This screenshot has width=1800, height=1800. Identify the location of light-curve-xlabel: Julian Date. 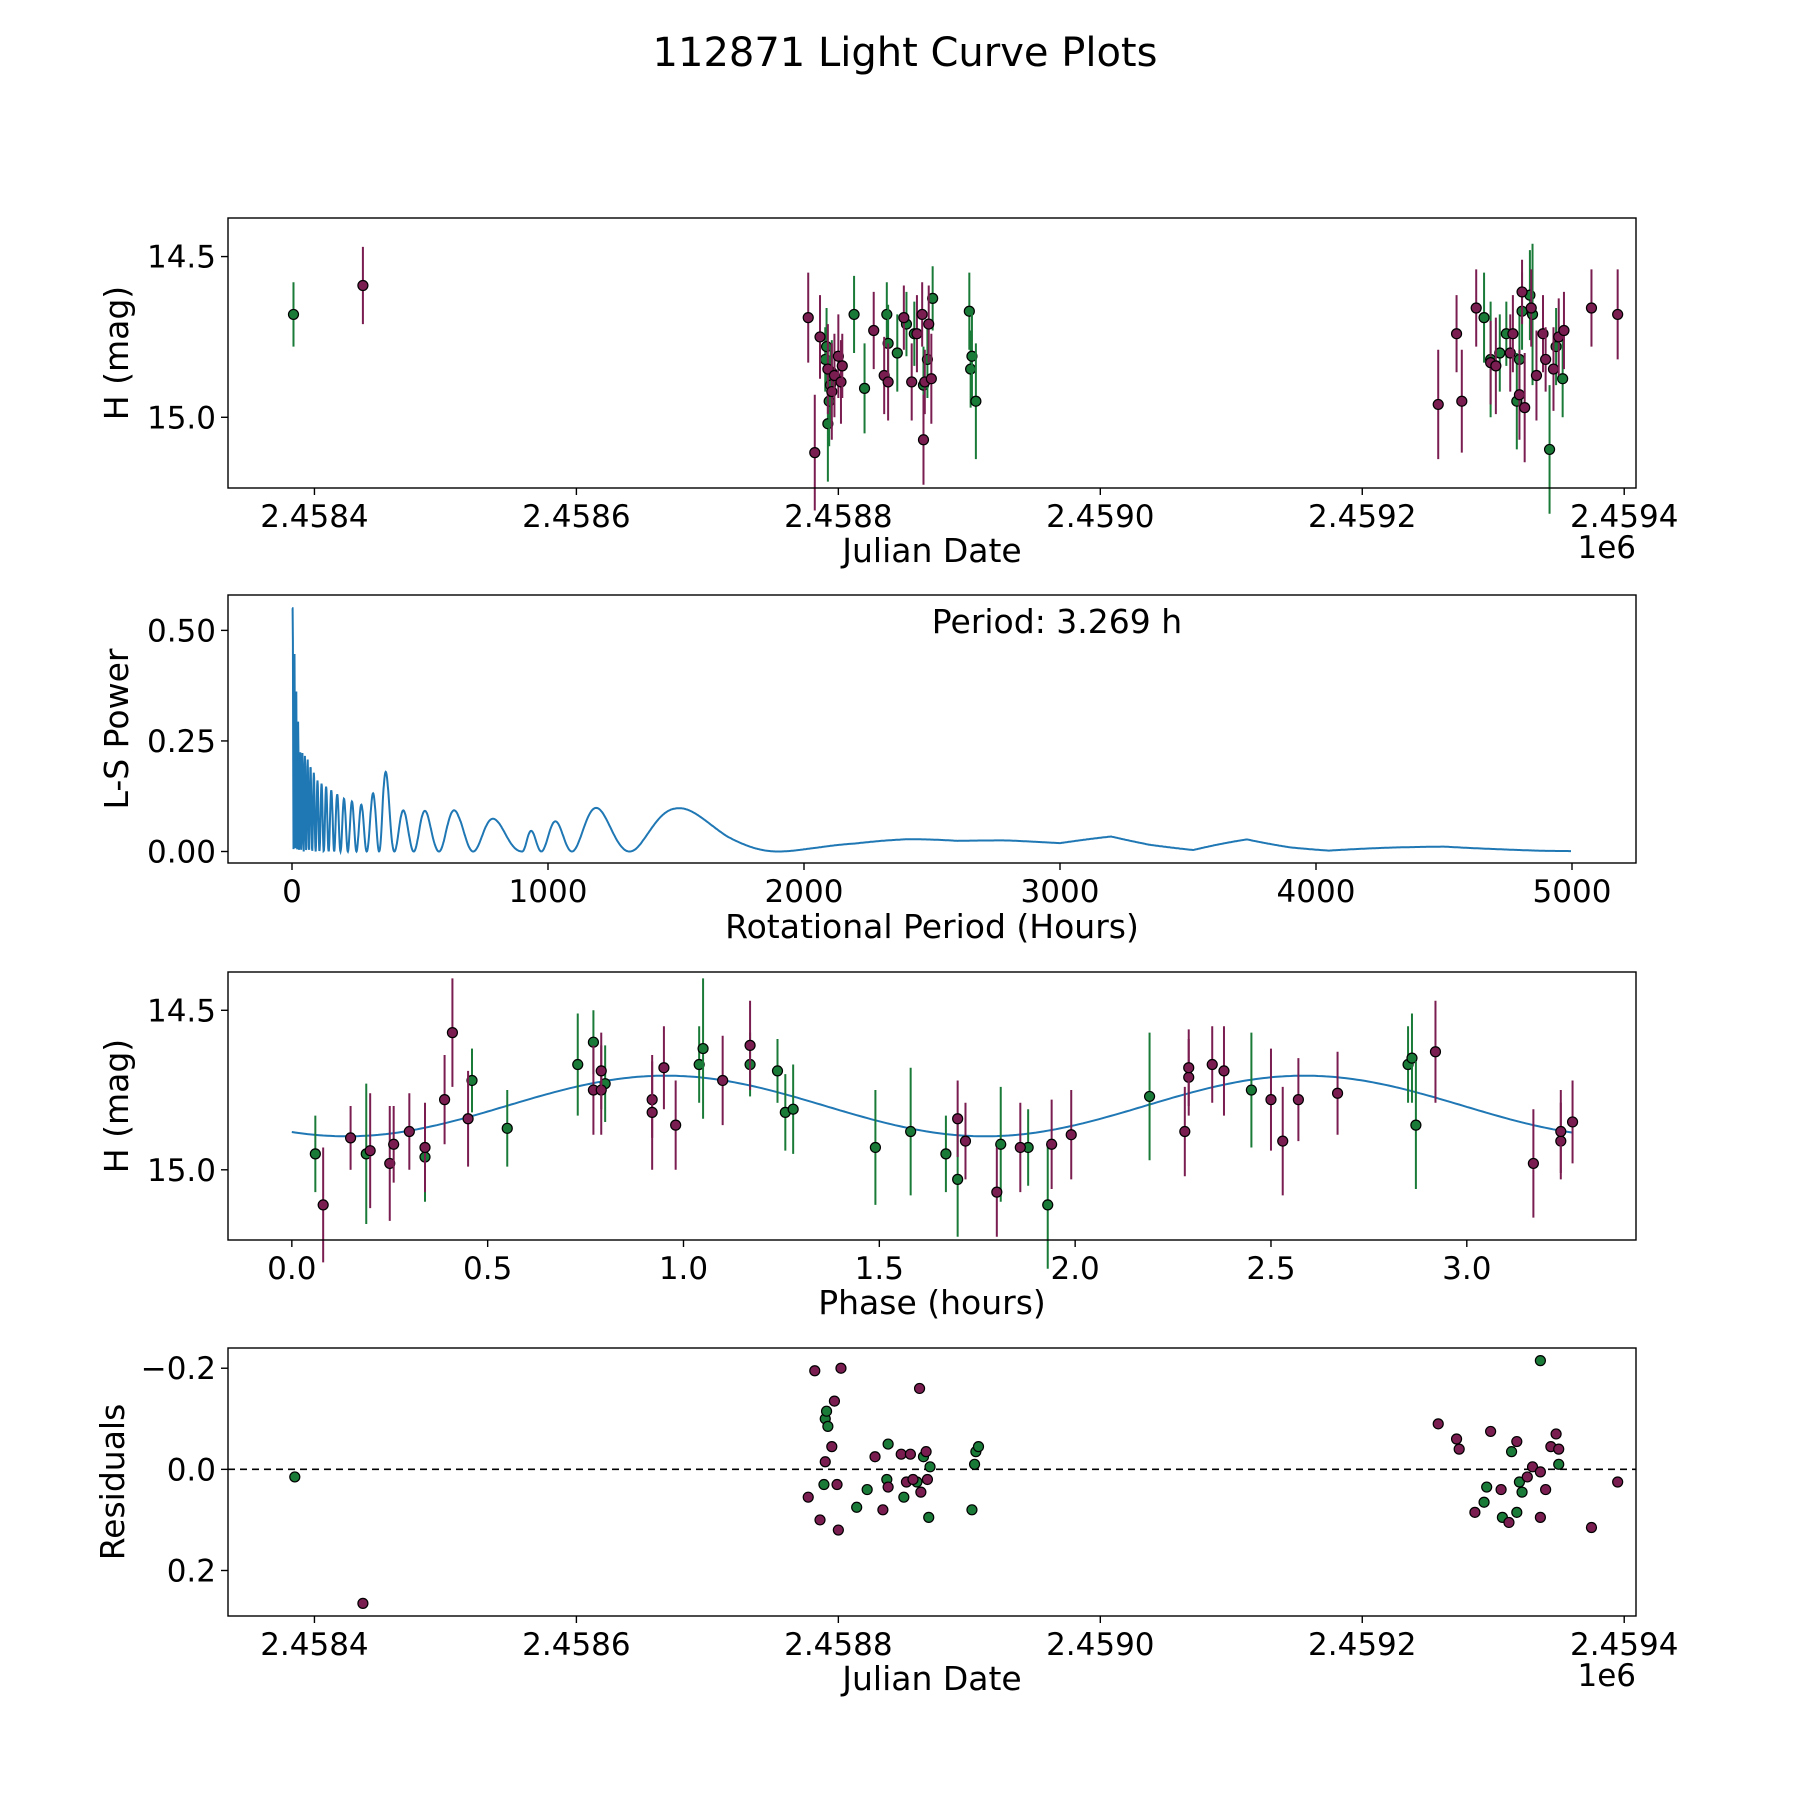
(931, 550).